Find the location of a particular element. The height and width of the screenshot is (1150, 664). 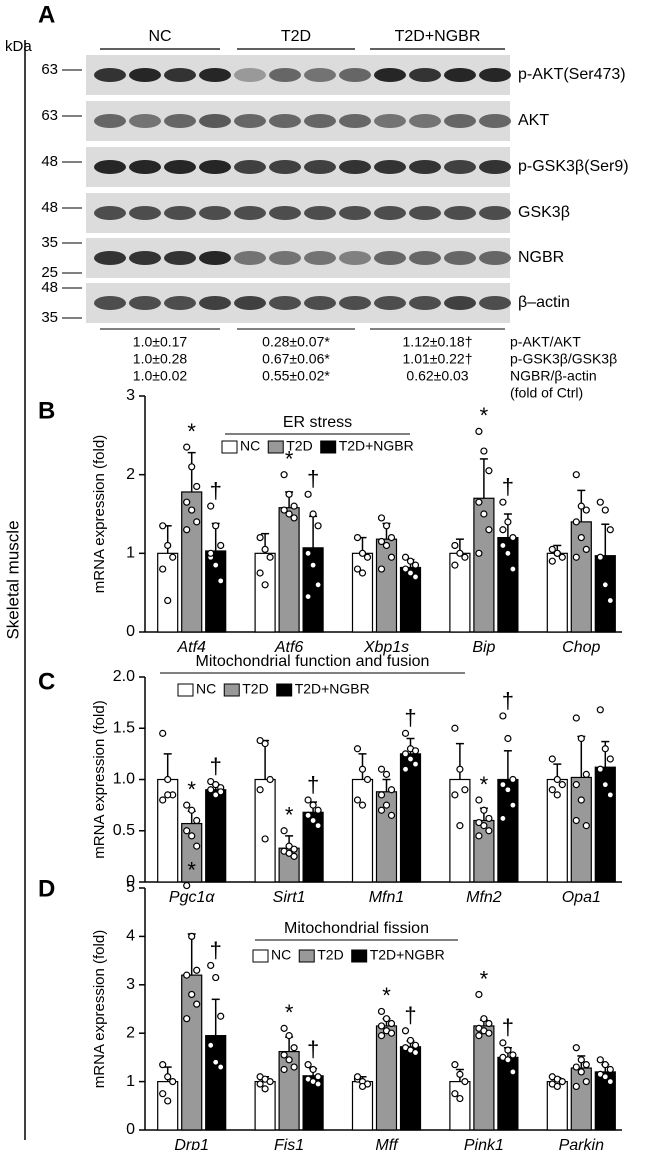

y-tick-label: 4 is located at coordinates (130, 936).